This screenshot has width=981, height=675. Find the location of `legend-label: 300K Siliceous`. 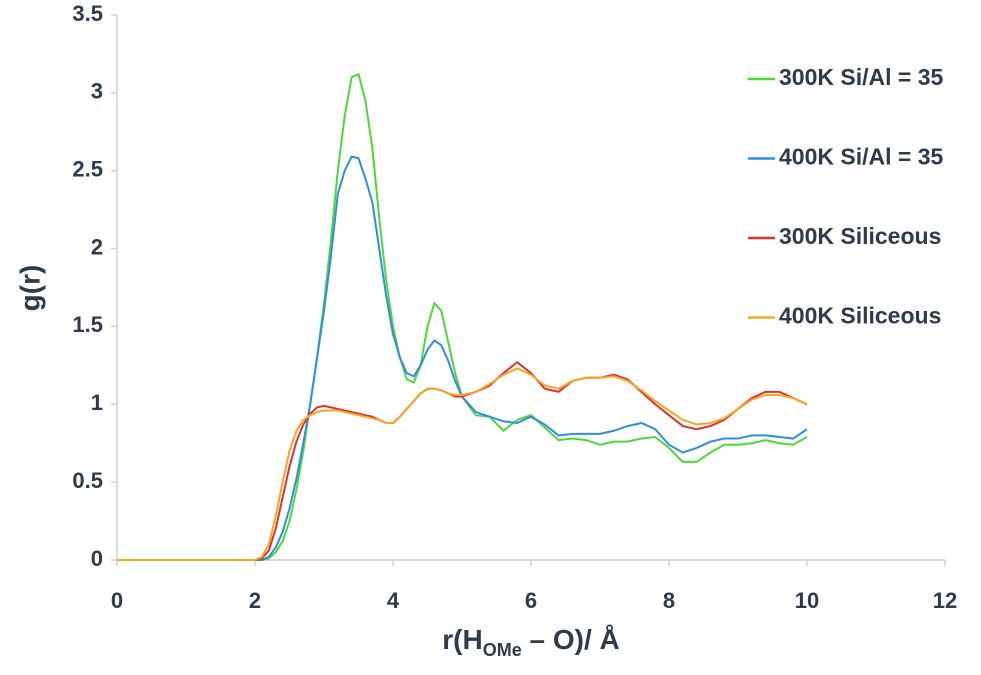

legend-label: 300K Siliceous is located at coordinates (860, 236).